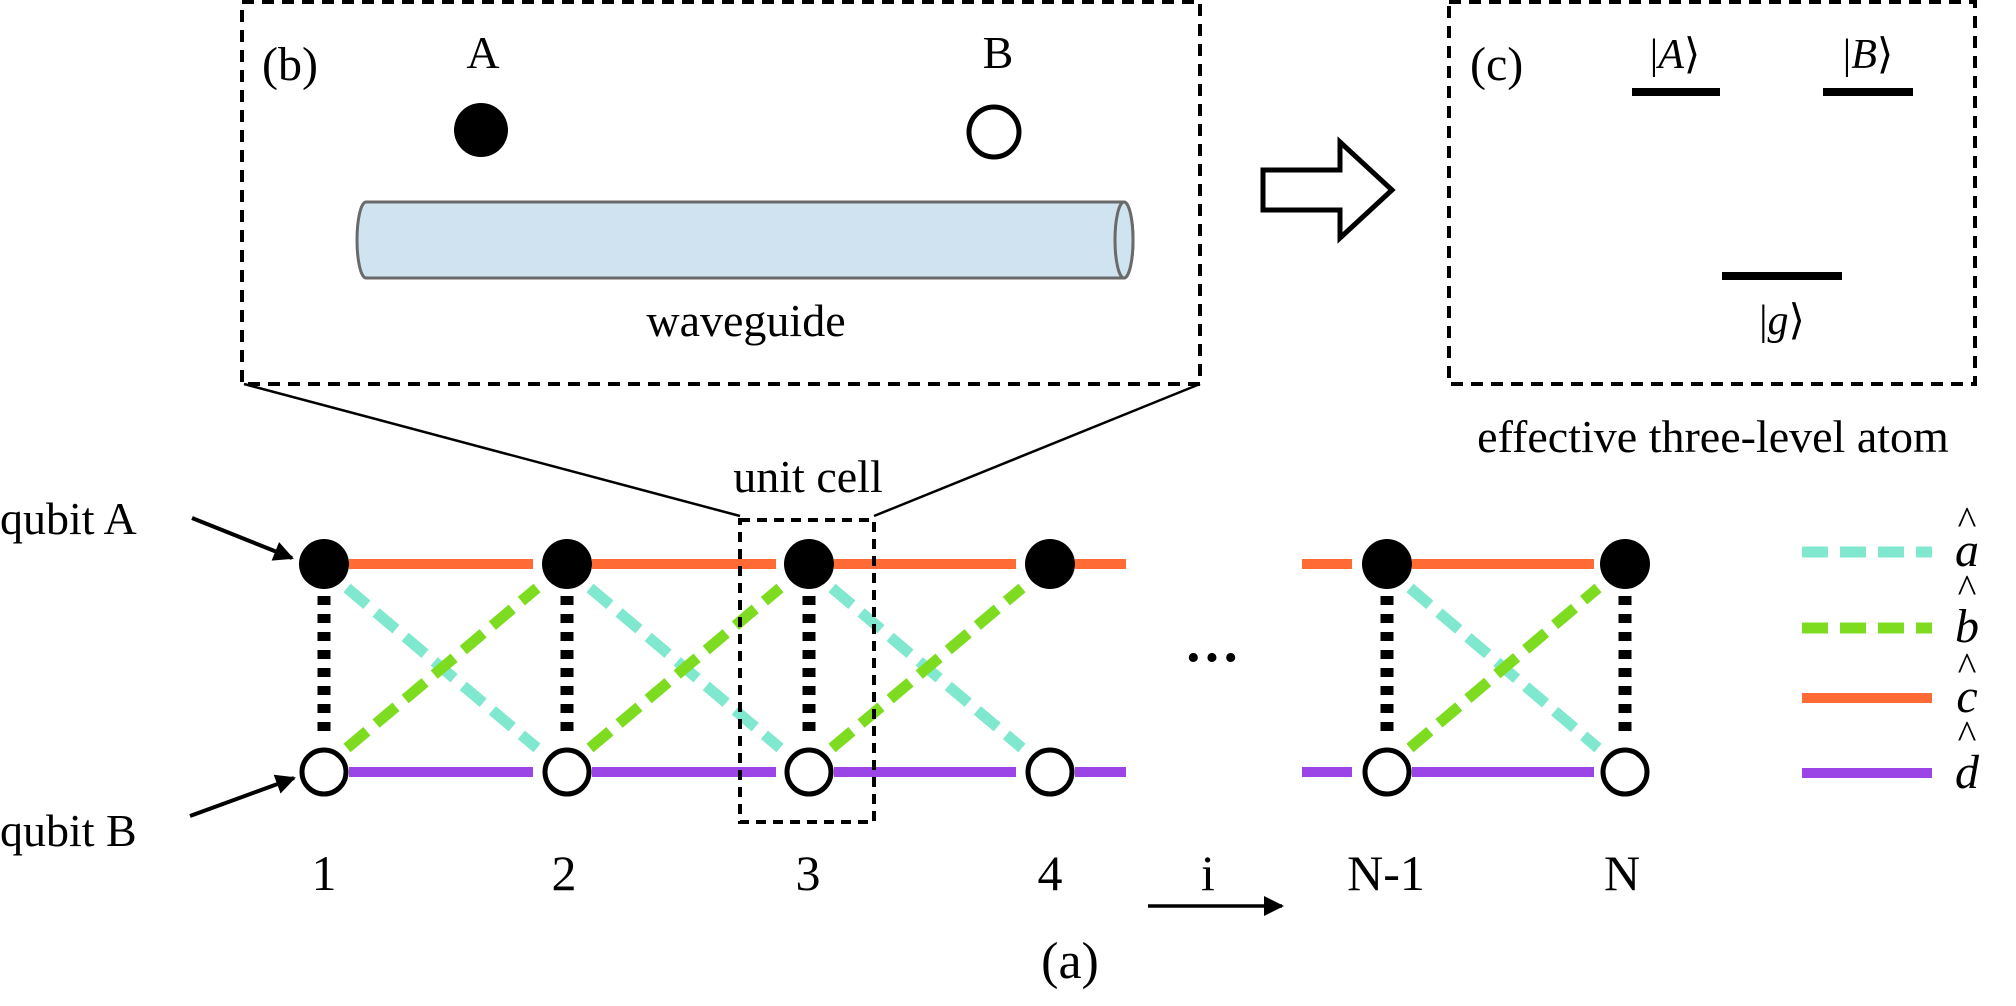  Describe the element at coordinates (564, 873) in the screenshot. I see `site-label: 2` at that location.